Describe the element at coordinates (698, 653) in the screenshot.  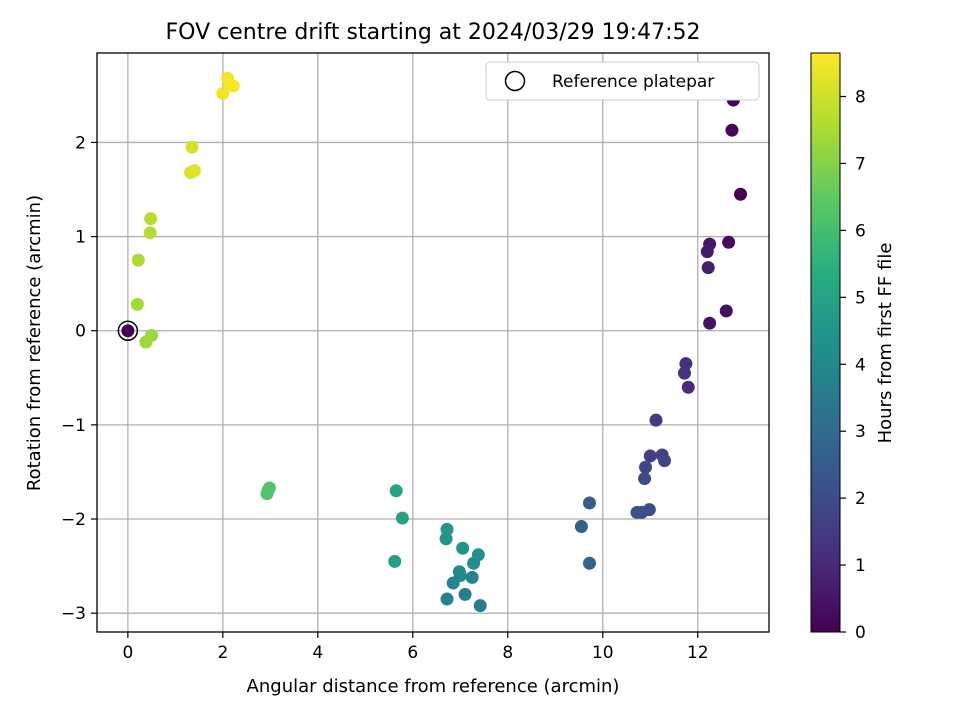
I see `x-tick-label: 12` at that location.